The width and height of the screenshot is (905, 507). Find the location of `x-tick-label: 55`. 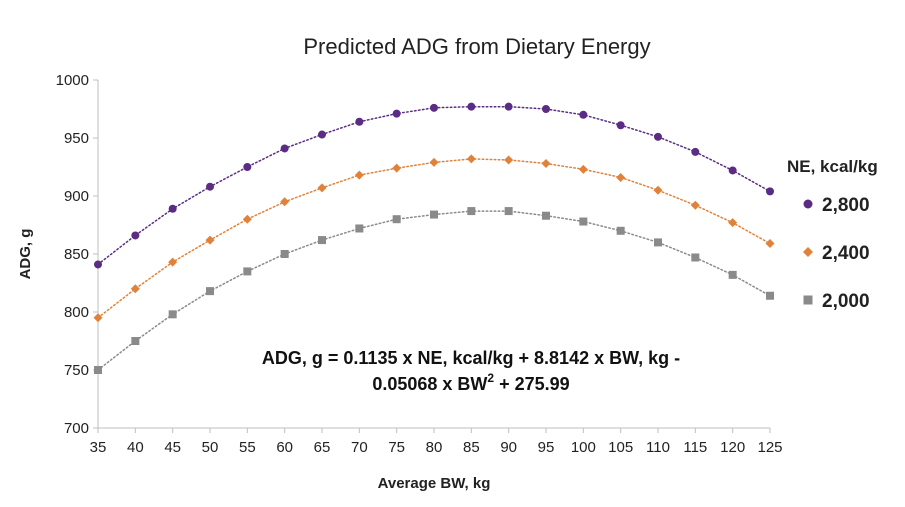

x-tick-label: 55 is located at coordinates (247, 447).